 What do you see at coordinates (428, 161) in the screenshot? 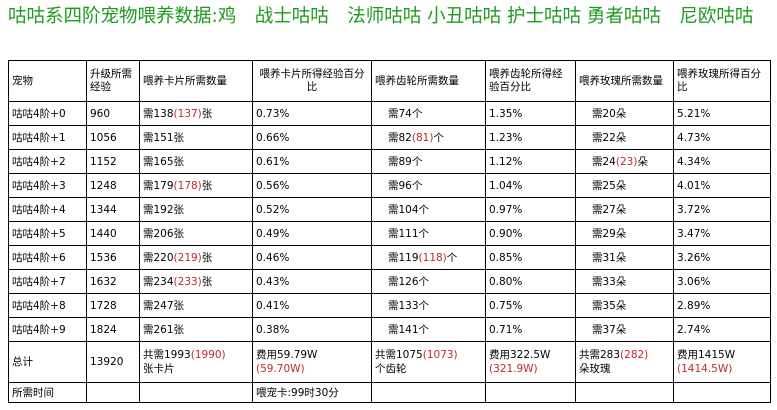
I see `gear-count: 需89个` at bounding box center [428, 161].